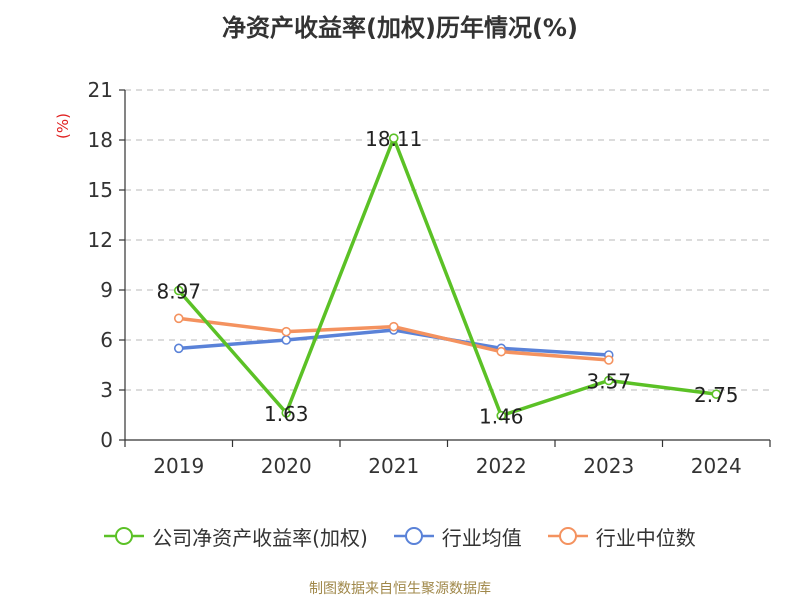  What do you see at coordinates (716, 466) in the screenshot?
I see `x-tick-label: 2024` at bounding box center [716, 466].